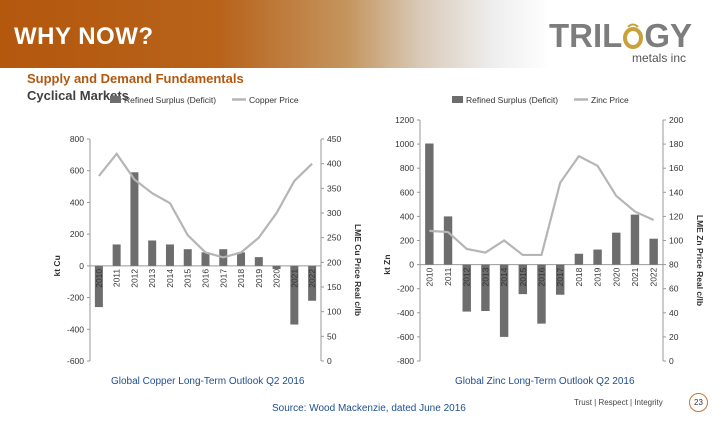  I want to click on legend-label: Copper Price, so click(274, 100).